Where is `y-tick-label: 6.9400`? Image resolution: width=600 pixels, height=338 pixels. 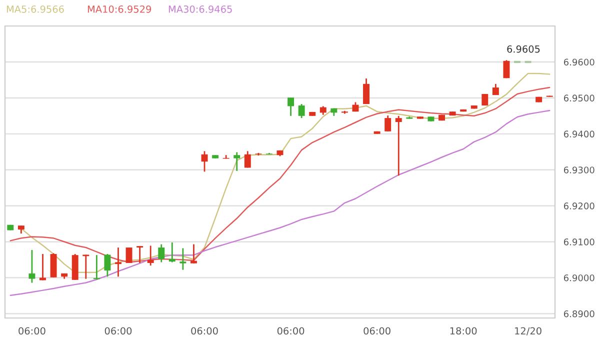 y-tick-label: 6.9400 is located at coordinates (579, 134).